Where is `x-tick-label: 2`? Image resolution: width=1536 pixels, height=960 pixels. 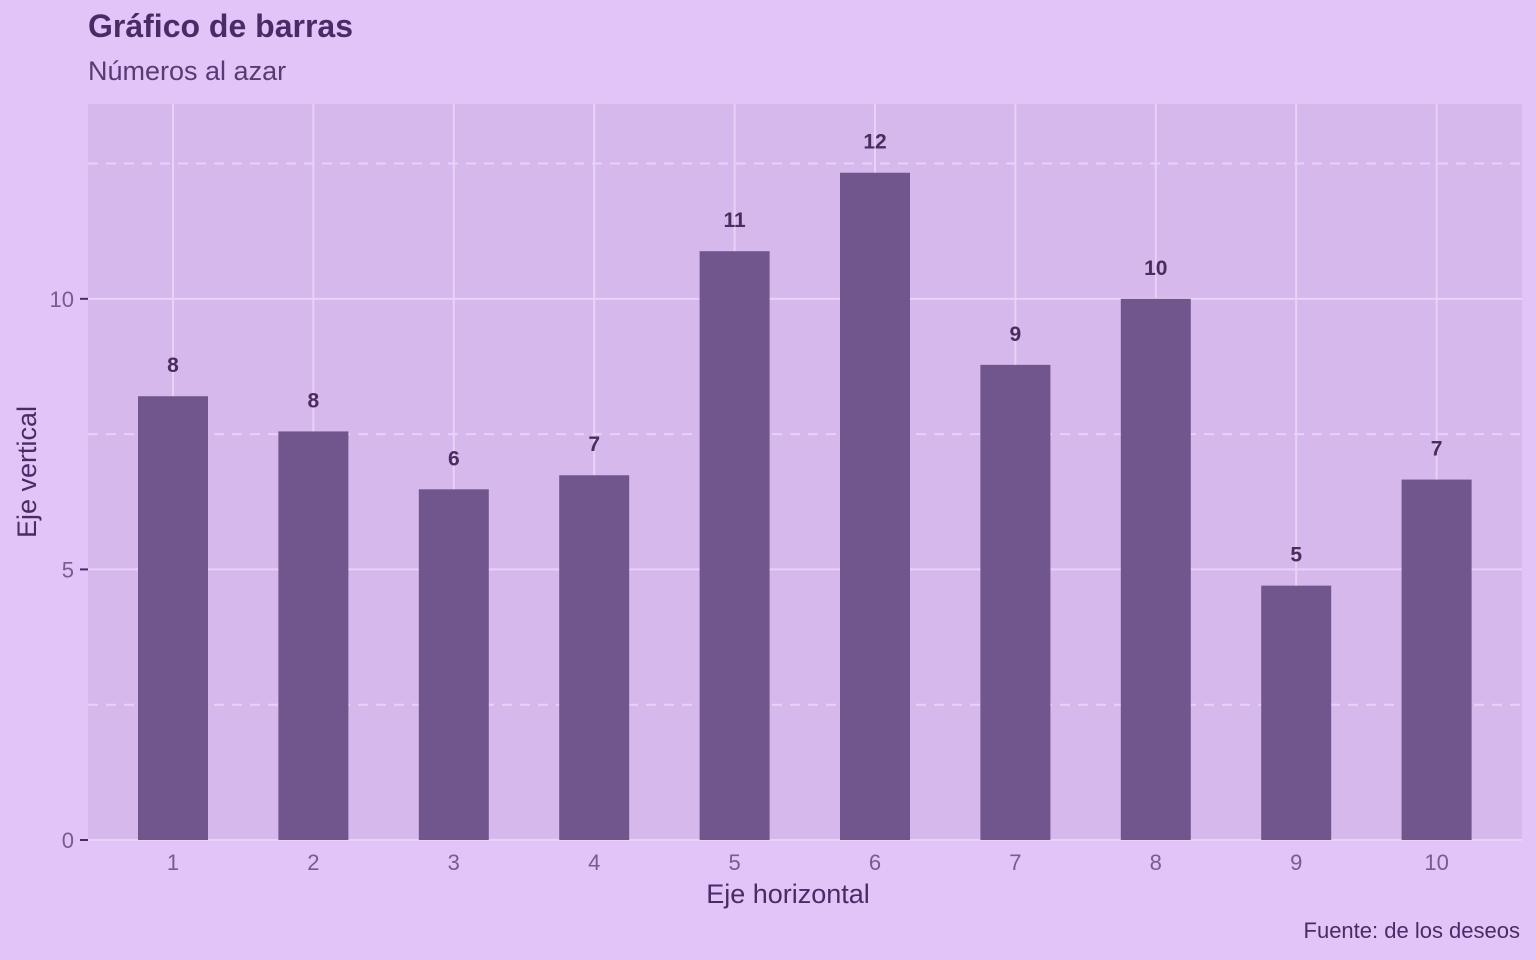 x-tick-label: 2 is located at coordinates (313, 862).